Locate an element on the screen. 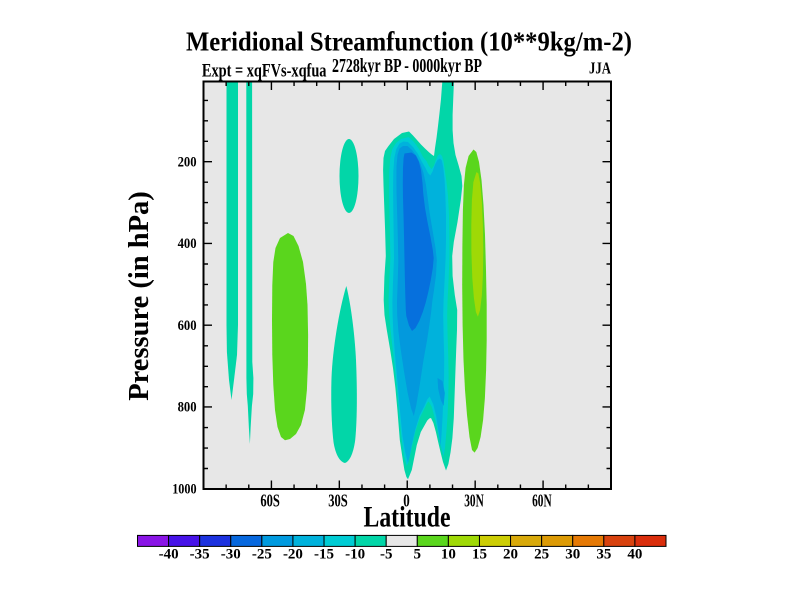  svg-text: 15 is located at coordinates (479, 555).